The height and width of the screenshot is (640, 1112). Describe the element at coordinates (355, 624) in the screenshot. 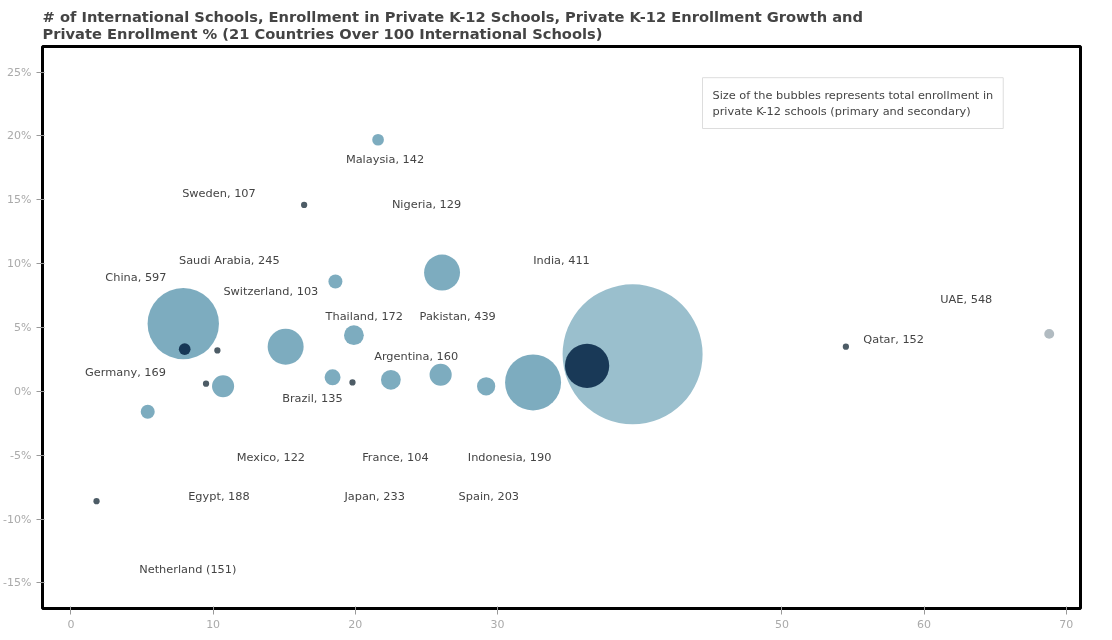

I see `x-tick-label: 20` at that location.